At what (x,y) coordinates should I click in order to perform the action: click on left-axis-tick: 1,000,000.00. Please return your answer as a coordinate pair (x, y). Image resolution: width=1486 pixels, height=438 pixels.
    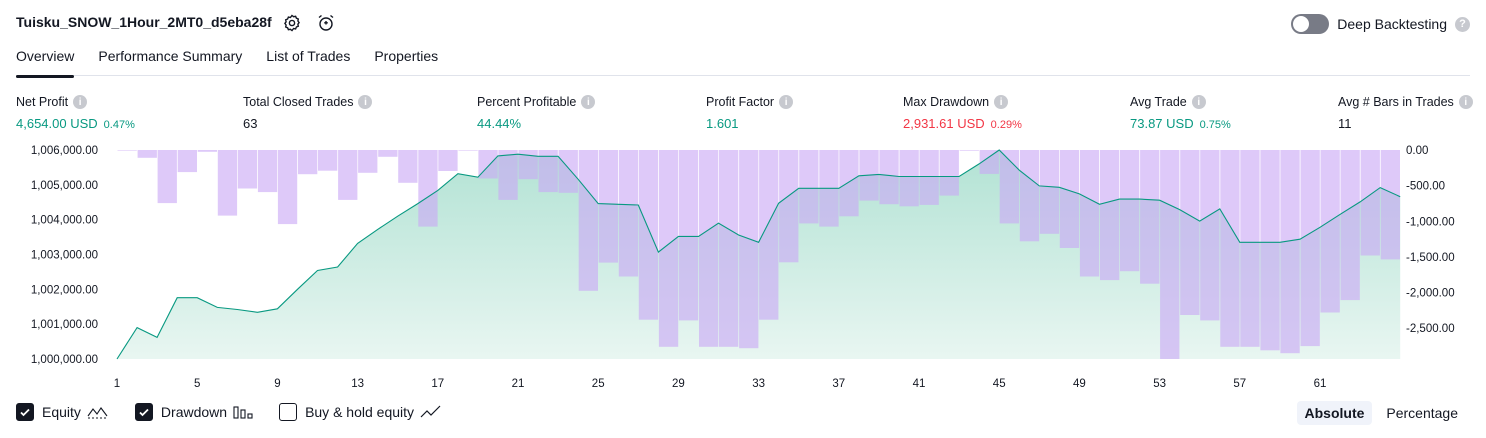
    Looking at the image, I should click on (64, 360).